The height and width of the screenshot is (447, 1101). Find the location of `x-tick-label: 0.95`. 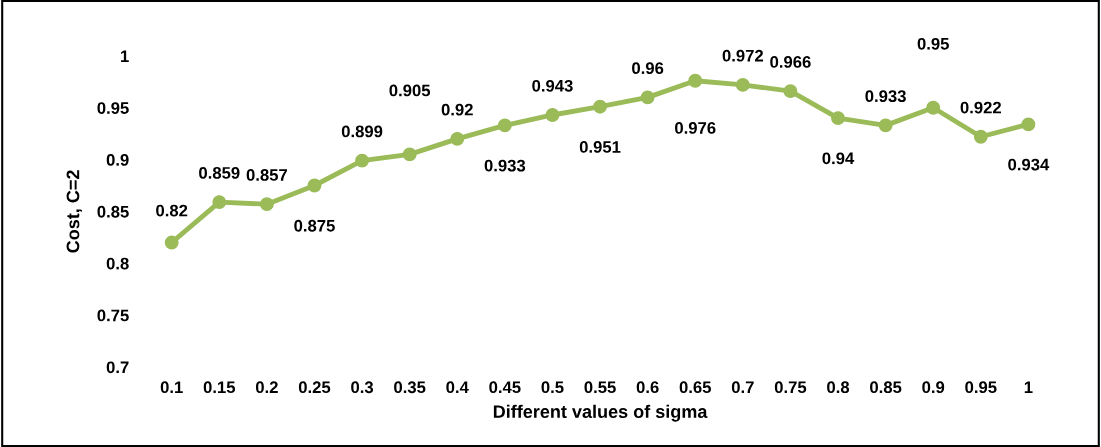

x-tick-label: 0.95 is located at coordinates (981, 387).